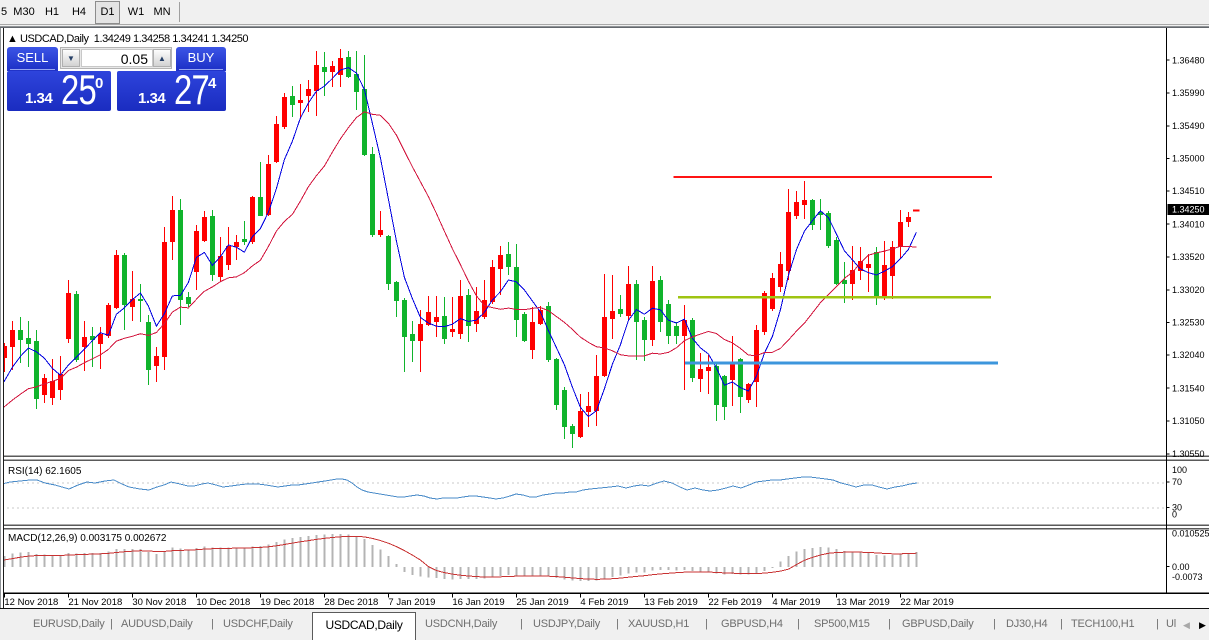  I want to click on svg-text: 1.35490, so click(1188, 126).